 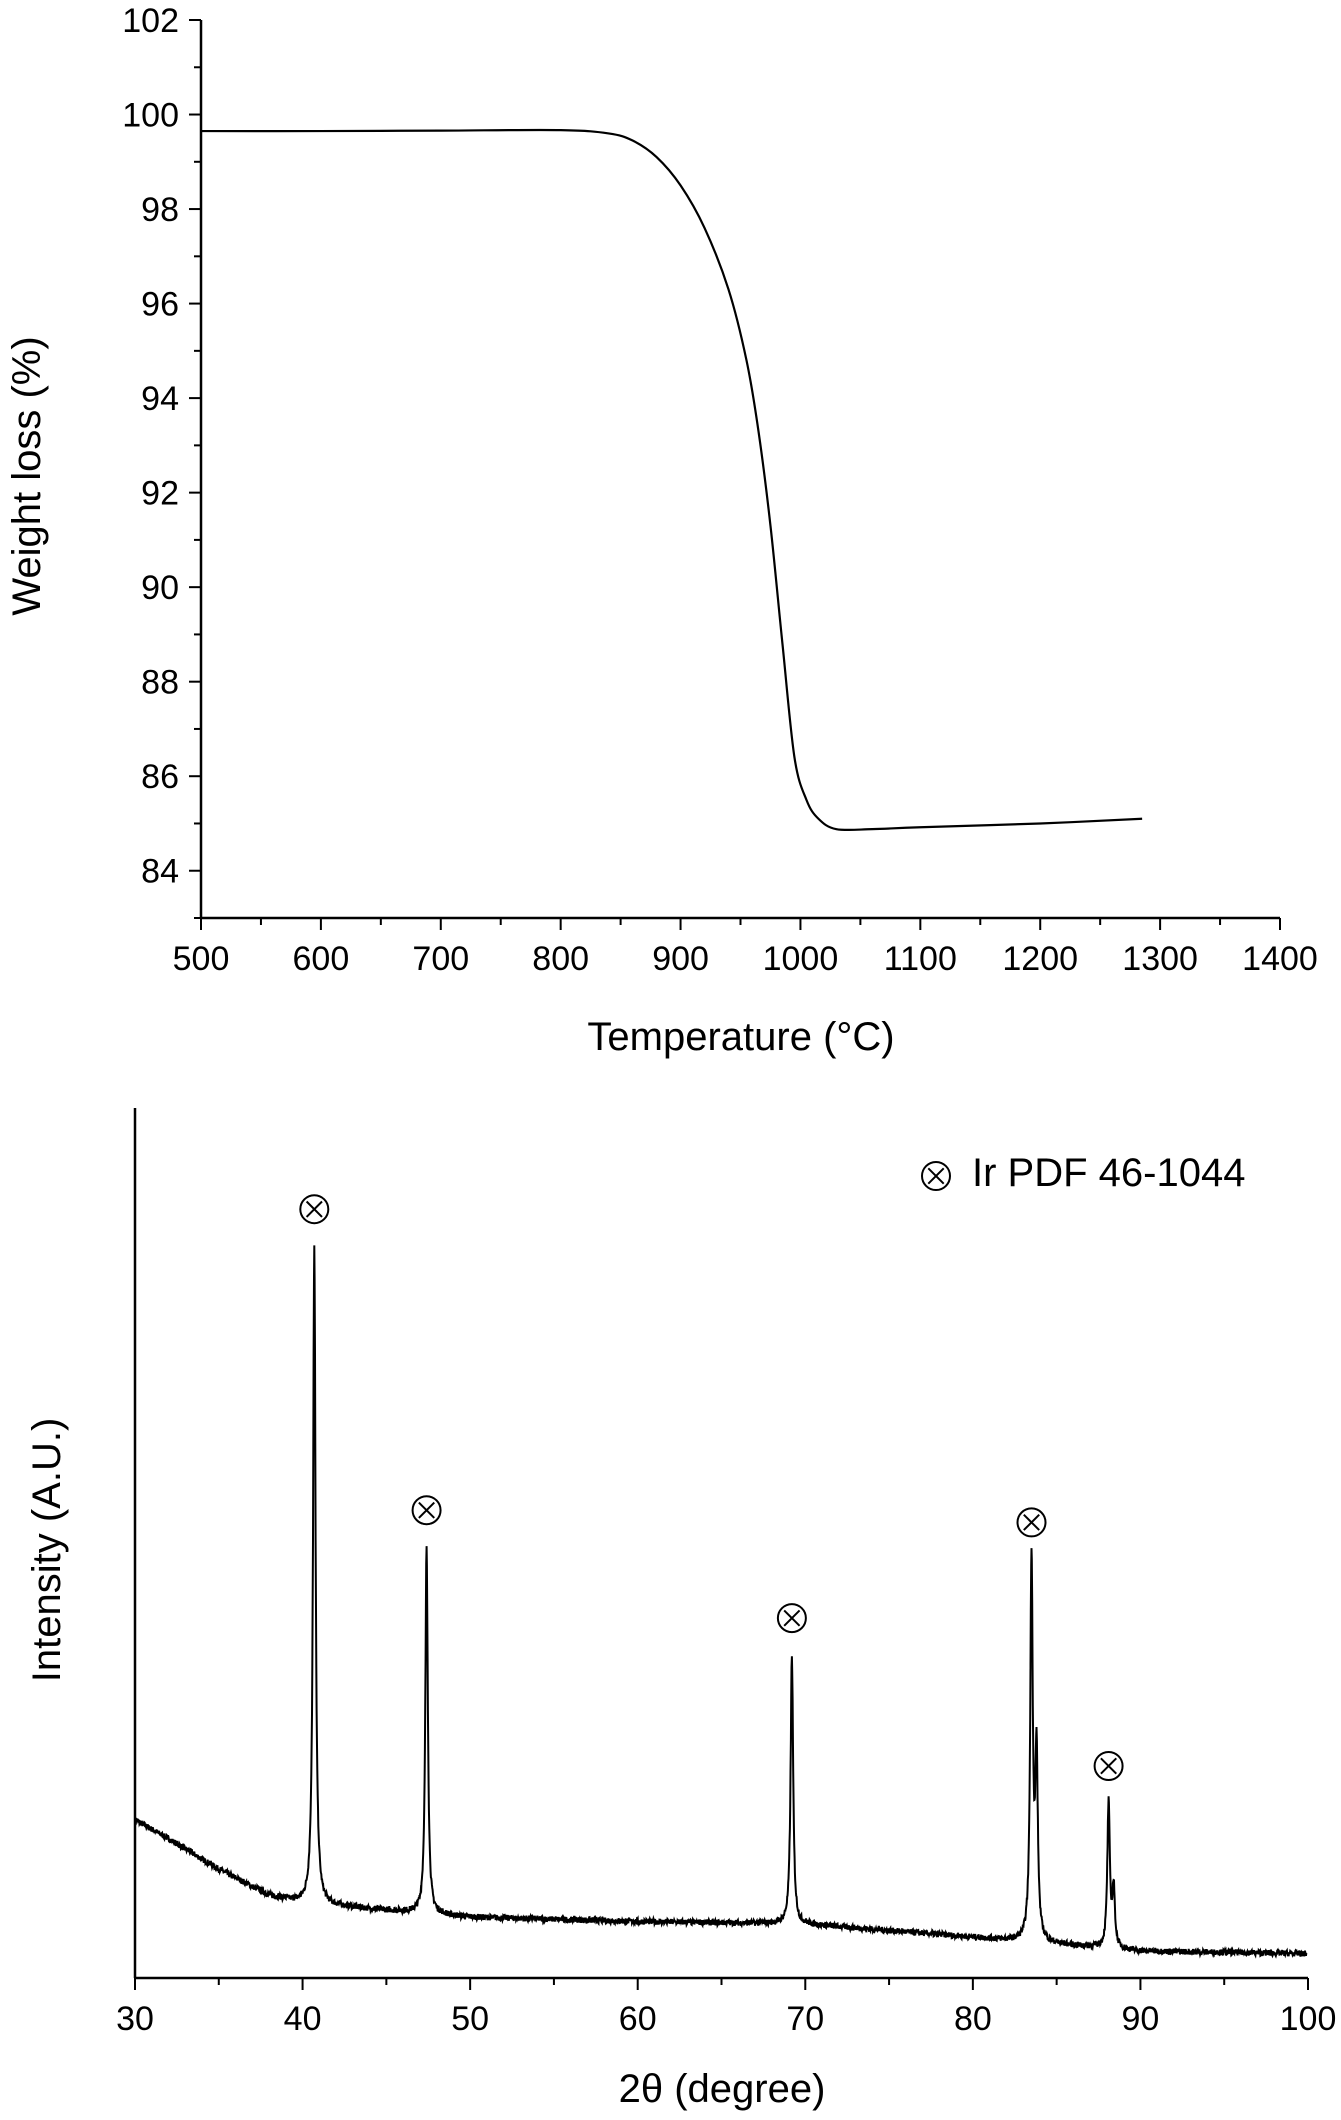 I want to click on tga-x-tick-label: 700, so click(x=440, y=959).